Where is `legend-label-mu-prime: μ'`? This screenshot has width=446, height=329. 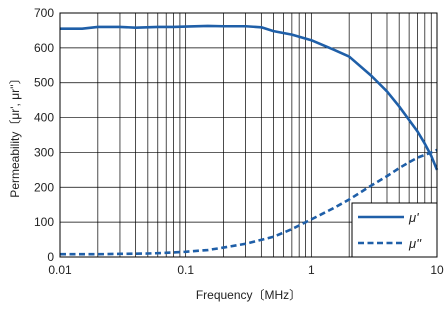
legend-label-mu-prime: μ' is located at coordinates (413, 217).